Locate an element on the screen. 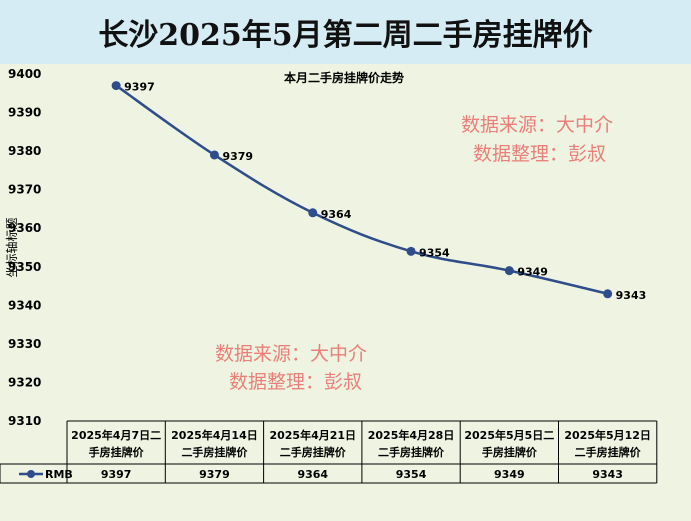 The image size is (691, 521). y-axis-title: 坐标轴标题 is located at coordinates (11, 247).